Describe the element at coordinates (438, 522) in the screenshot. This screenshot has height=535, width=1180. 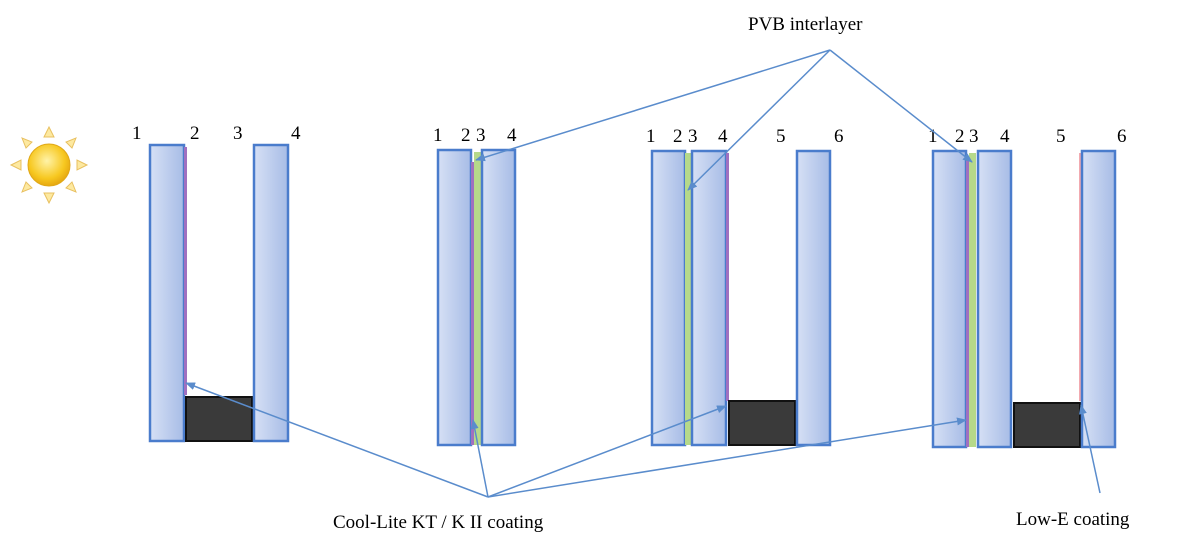
I see `coolite-coating-label: Cool-Lite KT / K II coating` at that location.